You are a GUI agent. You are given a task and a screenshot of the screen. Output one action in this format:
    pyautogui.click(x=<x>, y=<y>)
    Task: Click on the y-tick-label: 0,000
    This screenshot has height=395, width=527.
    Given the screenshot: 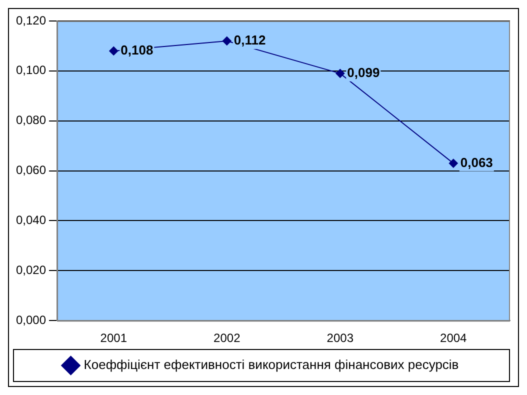 What is the action you would take?
    pyautogui.click(x=31, y=319)
    